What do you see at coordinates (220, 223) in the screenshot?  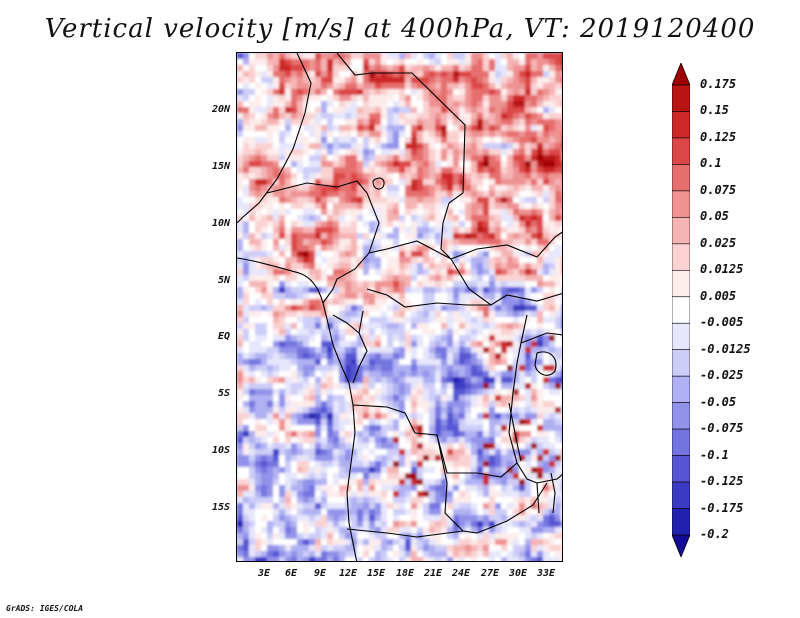 I see `lat-label-10n: 10N` at bounding box center [220, 223].